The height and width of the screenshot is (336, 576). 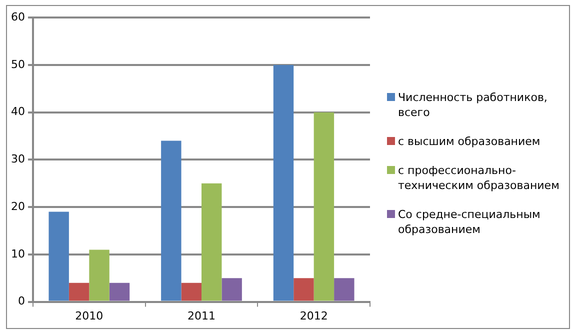 I want to click on y-tick-label: 40, so click(x=17, y=111).